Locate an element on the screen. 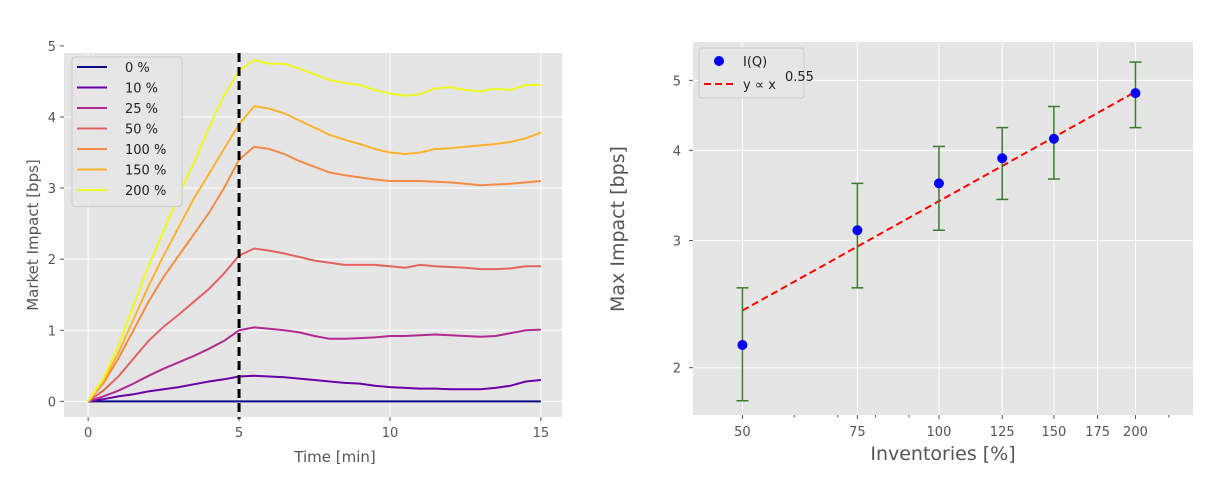  left-x-tick-label: 0 is located at coordinates (88, 433).